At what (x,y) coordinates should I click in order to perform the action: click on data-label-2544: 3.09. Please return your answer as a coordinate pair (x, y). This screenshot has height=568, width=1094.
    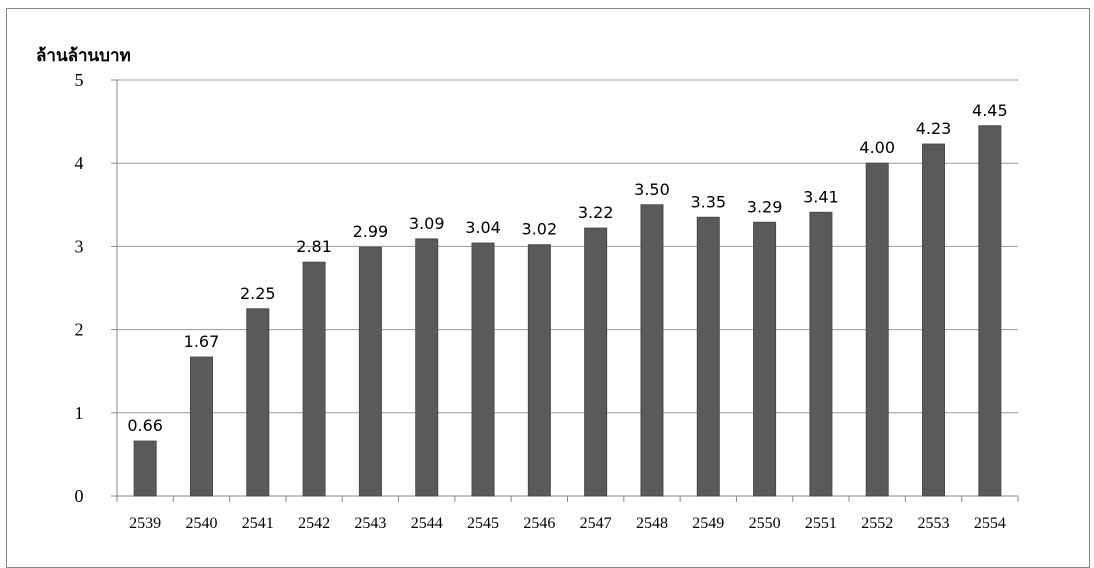
    Looking at the image, I should click on (427, 223).